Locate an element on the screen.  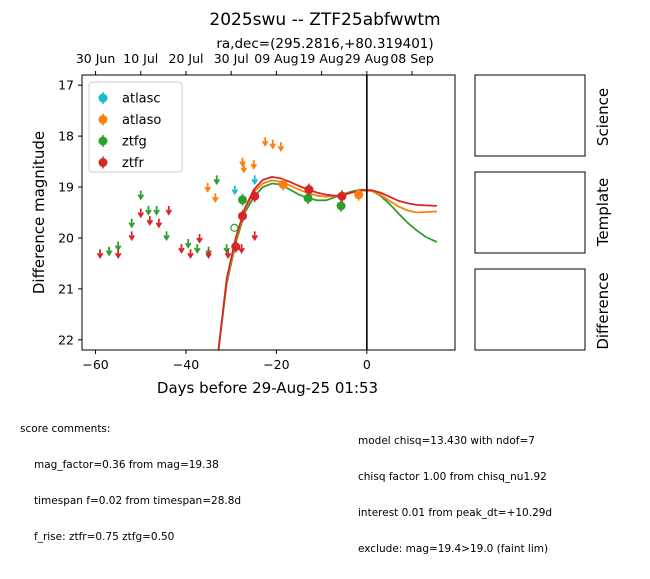
top-date-label: 10 Jul is located at coordinates (140, 58).